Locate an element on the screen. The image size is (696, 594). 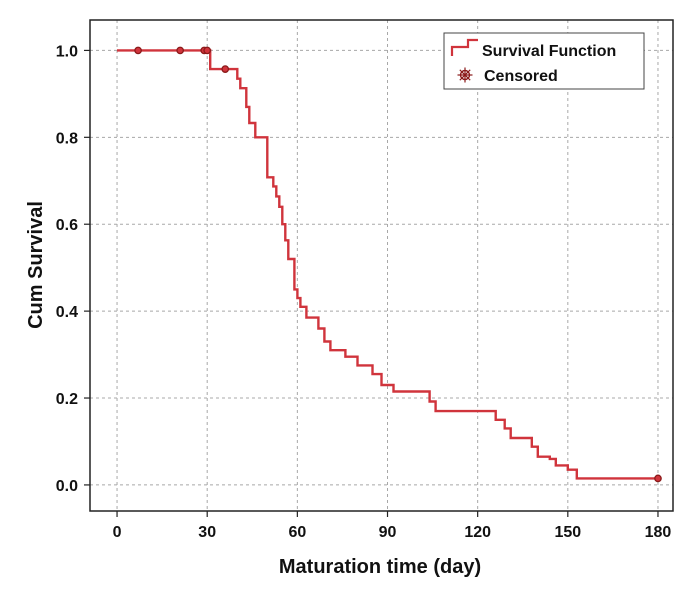
x-tick-label: 120 is located at coordinates (477, 532).